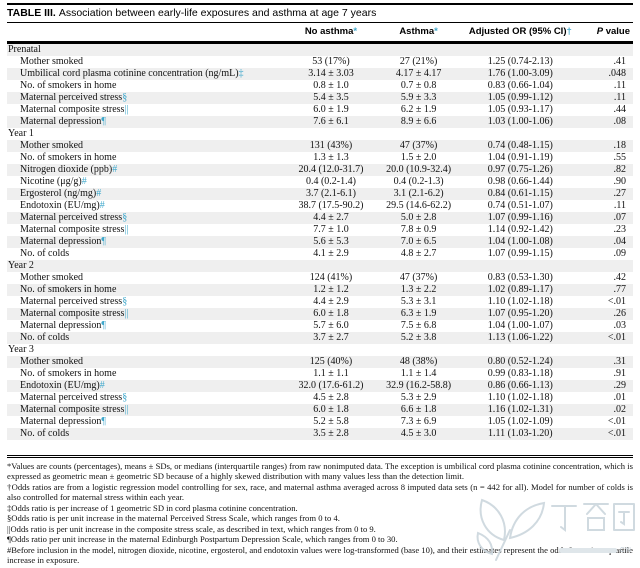 The height and width of the screenshot is (568, 640). Describe the element at coordinates (620, 61) in the screenshot. I see `cell-p-value: .41` at that location.